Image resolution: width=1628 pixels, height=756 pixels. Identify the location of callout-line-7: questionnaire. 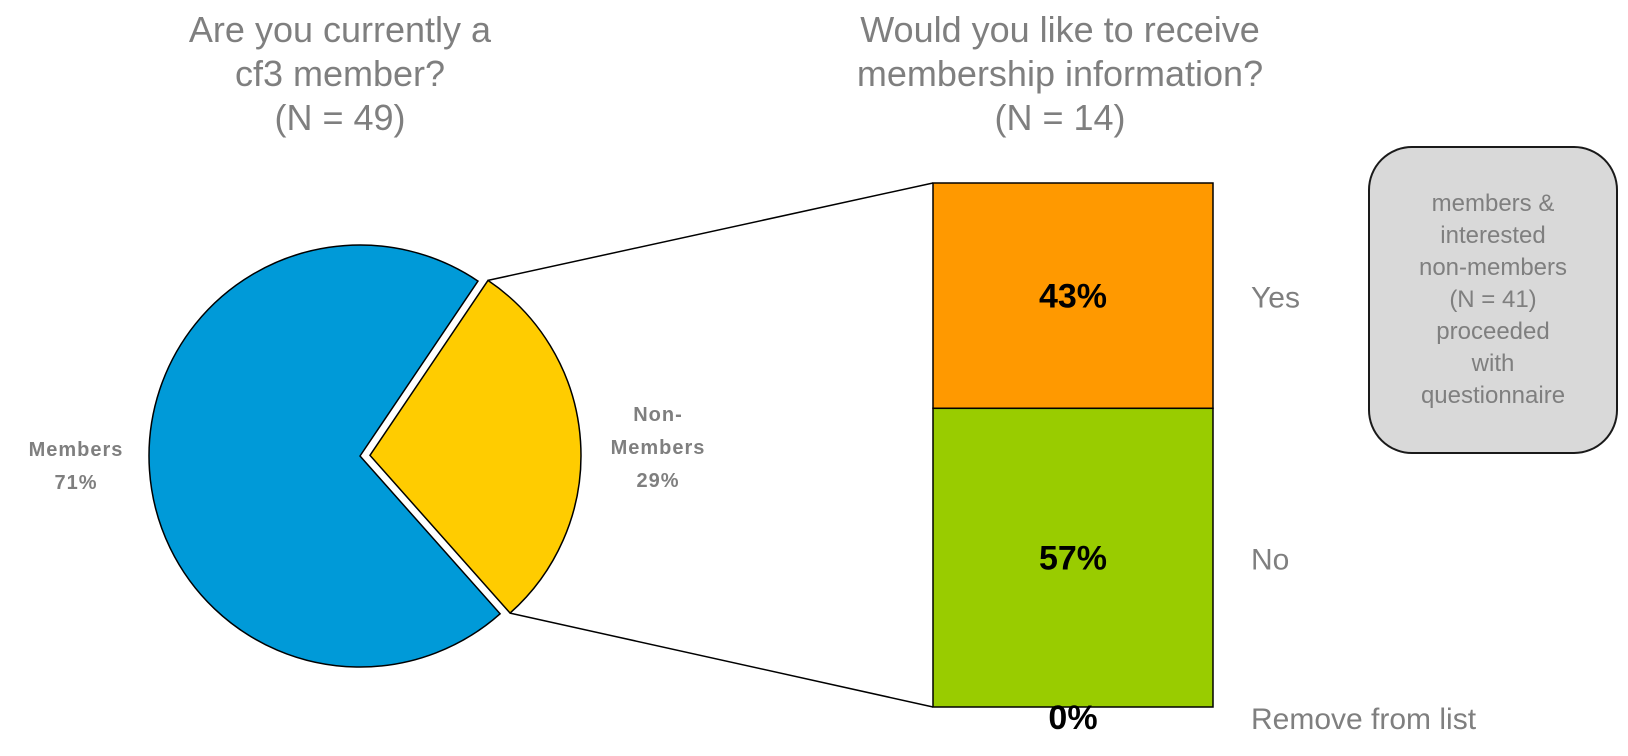
(1493, 395).